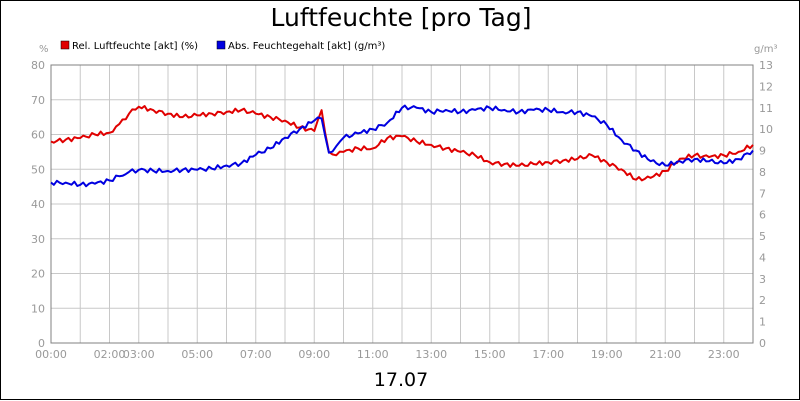 The image size is (800, 401). What do you see at coordinates (762, 279) in the screenshot?
I see `y-right-tick-label: 3` at bounding box center [762, 279].